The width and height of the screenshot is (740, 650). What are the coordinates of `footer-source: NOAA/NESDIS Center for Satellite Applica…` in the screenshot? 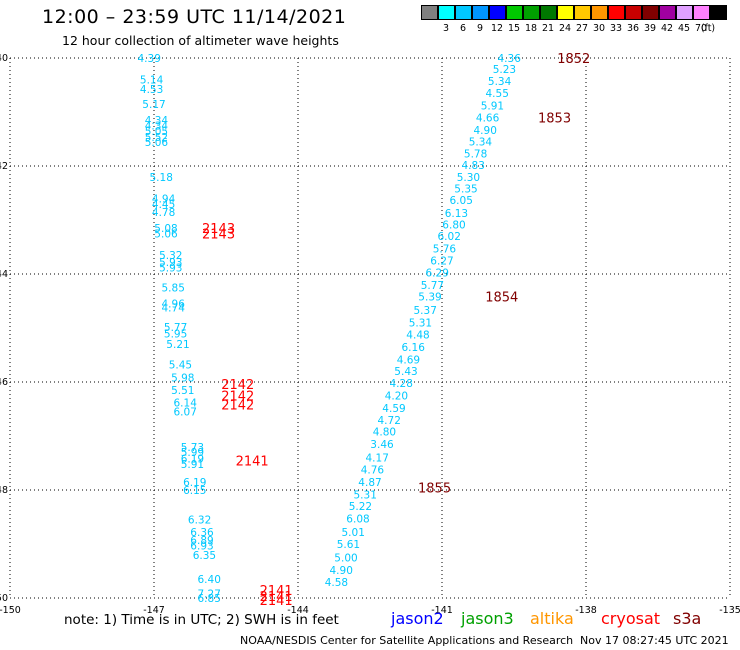 It's located at (407, 640).